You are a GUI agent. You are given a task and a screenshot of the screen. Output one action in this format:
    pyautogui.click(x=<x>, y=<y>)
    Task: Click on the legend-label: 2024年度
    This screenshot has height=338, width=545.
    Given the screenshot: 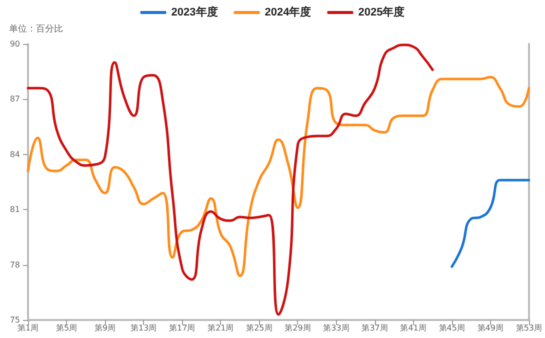 What is the action you would take?
    pyautogui.click(x=288, y=12)
    